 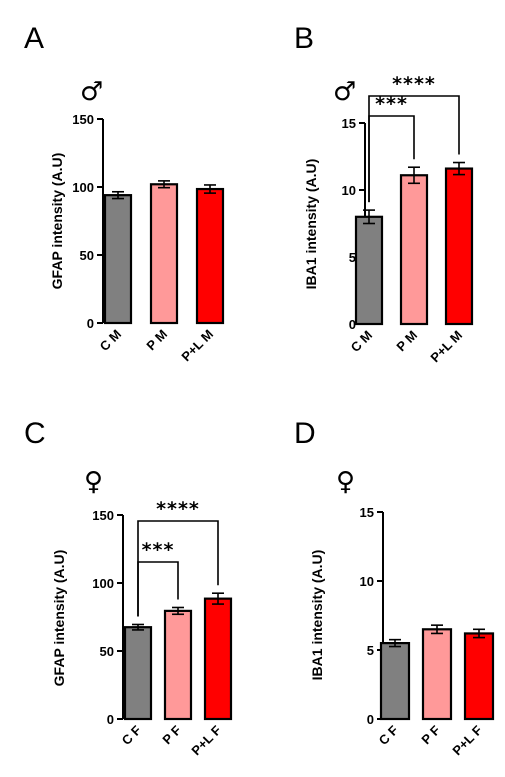 What do you see at coordinates (110, 340) in the screenshot?
I see `category-label: C M` at bounding box center [110, 340].